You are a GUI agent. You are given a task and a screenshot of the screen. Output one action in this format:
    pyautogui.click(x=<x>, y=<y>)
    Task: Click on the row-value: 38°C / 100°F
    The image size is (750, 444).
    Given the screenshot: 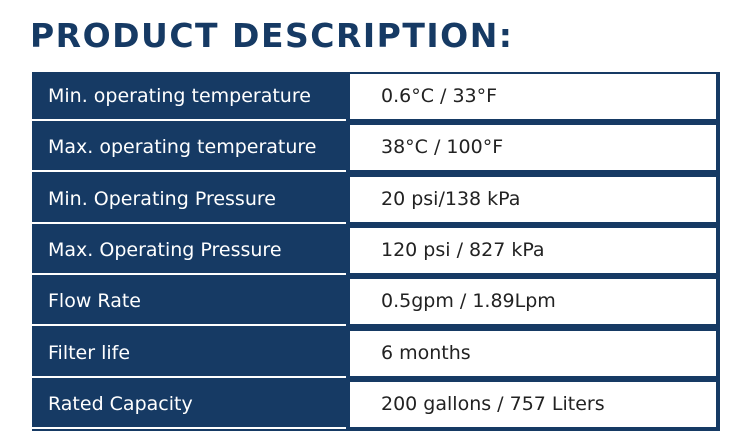 What is the action you would take?
    pyautogui.click(x=533, y=148)
    